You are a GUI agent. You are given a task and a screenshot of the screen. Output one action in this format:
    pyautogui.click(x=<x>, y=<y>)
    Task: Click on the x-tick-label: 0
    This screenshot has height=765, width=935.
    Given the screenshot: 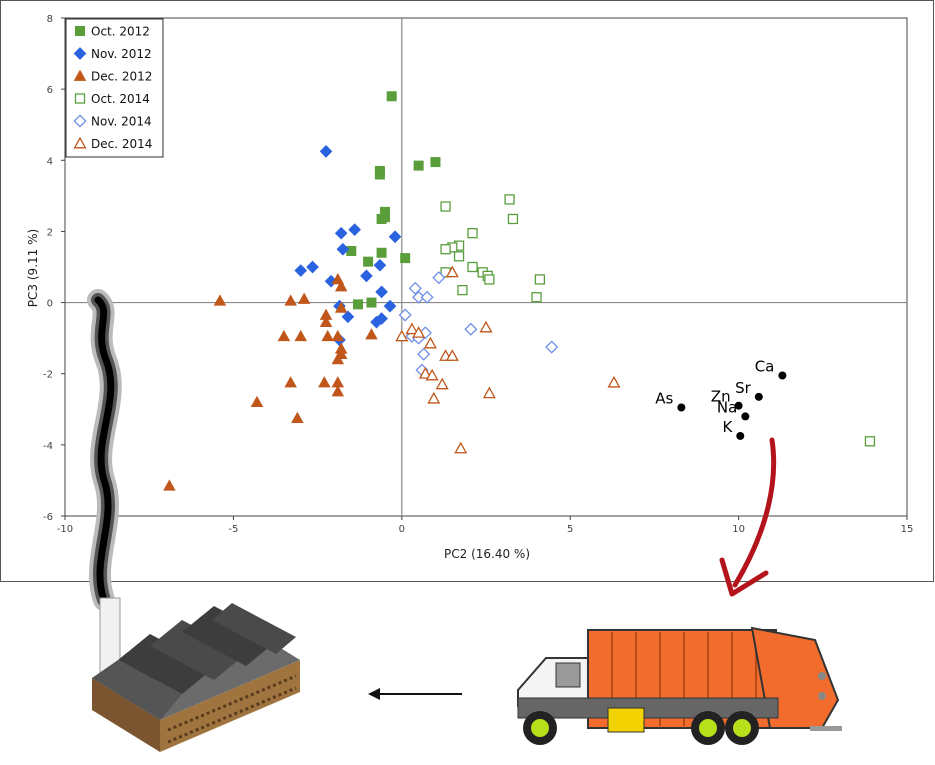 What is the action you would take?
    pyautogui.click(x=402, y=529)
    